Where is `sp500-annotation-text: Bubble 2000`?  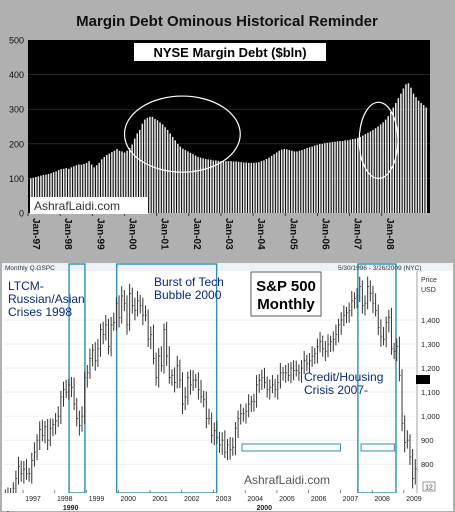
sp500-annotation-text: Bubble 2000 is located at coordinates (188, 295).